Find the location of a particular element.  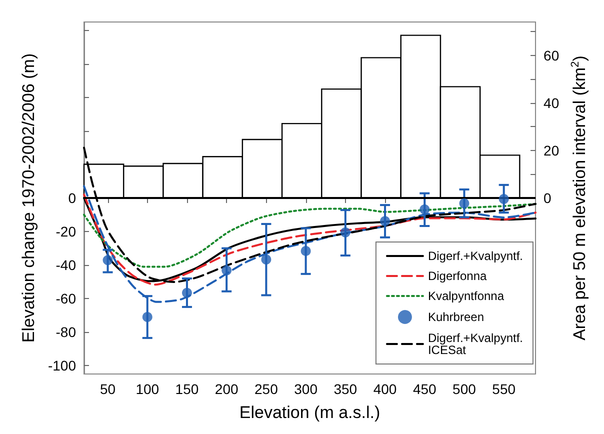

y-tick-label: -80 is located at coordinates (66, 332).